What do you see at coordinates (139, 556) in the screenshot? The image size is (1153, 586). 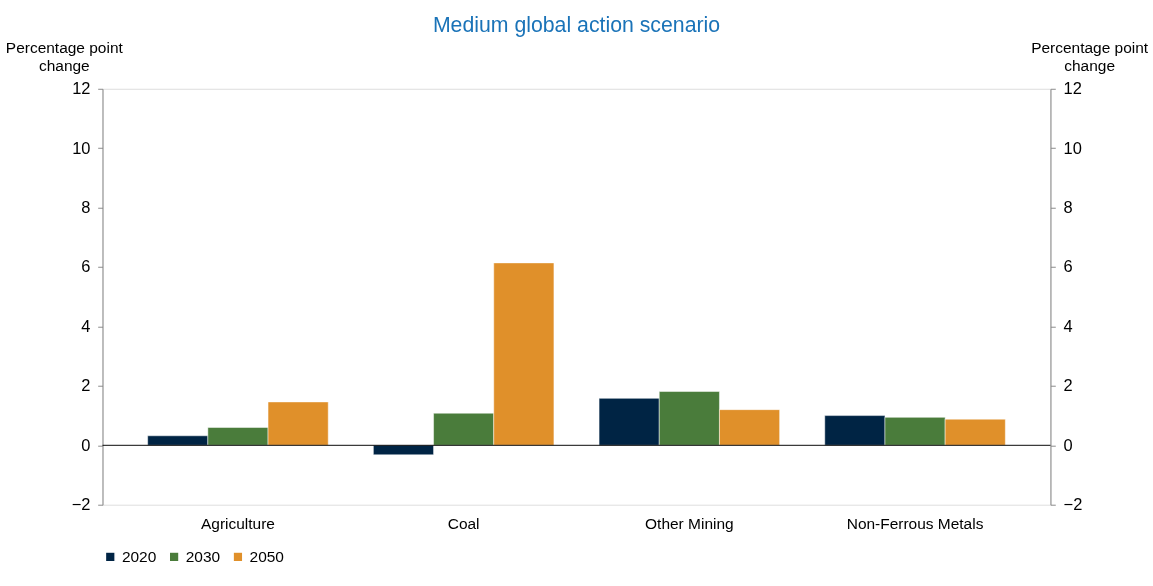 I see `legend-label: 2020` at bounding box center [139, 556].